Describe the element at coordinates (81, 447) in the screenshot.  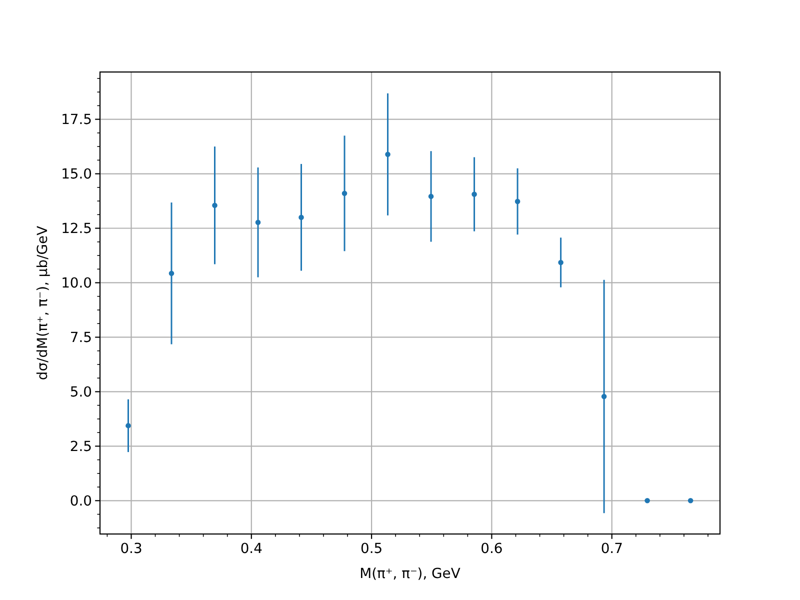
I see `y-tick-label: 2.5` at that location.